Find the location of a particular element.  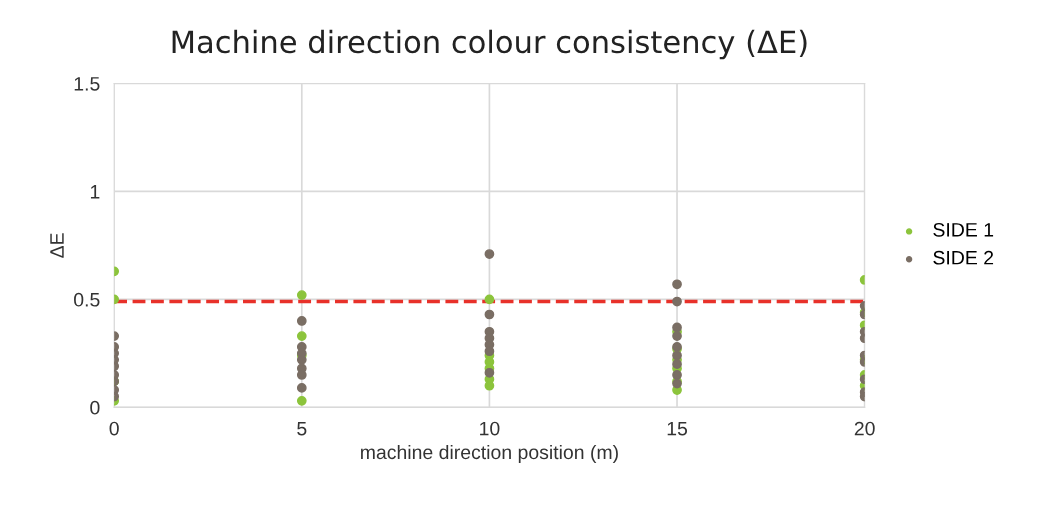

x-tick-label: 20 is located at coordinates (864, 428).